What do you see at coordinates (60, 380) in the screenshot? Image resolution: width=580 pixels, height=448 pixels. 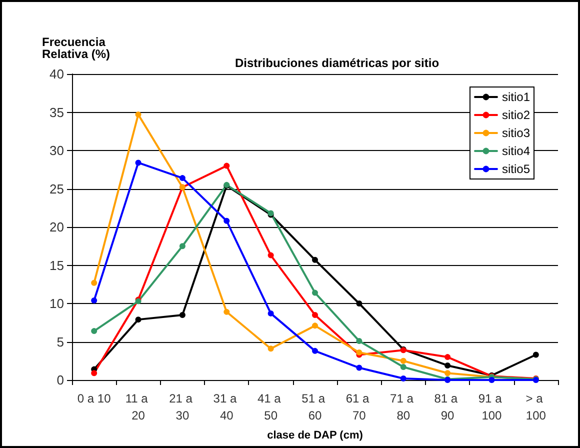 I see `y-tick-label: 0` at bounding box center [60, 380].